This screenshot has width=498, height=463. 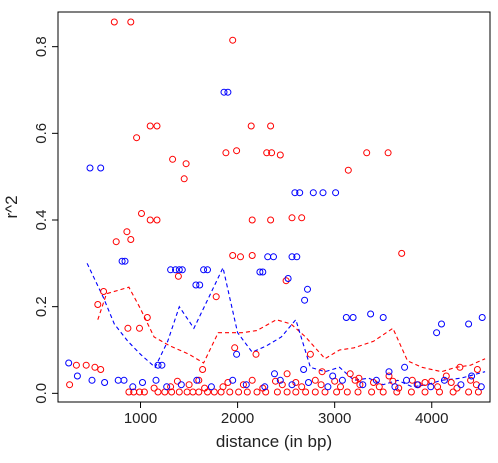 I want to click on y-tick-label: 0.8, so click(x=41, y=46).